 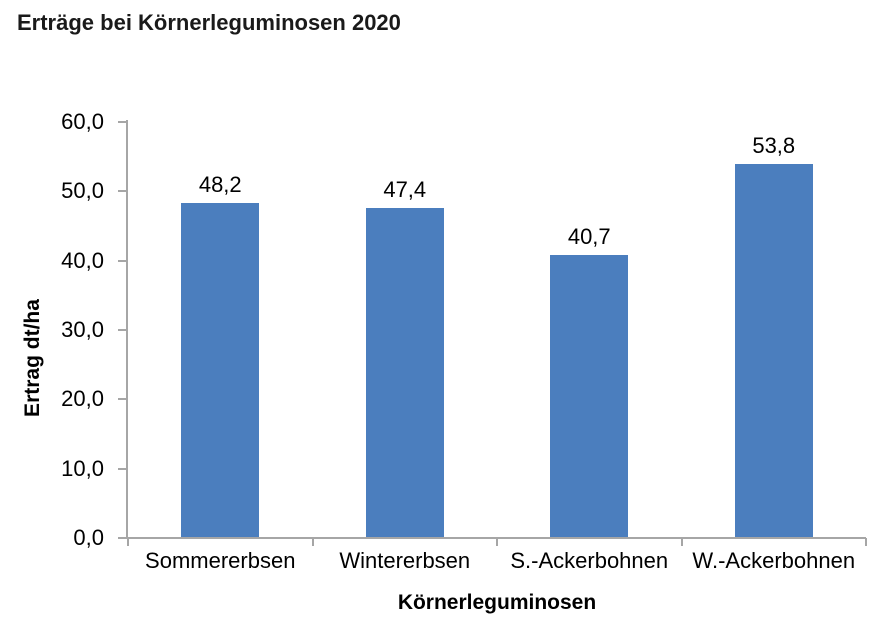 I want to click on bar-value-label: 47,4, so click(x=405, y=190).